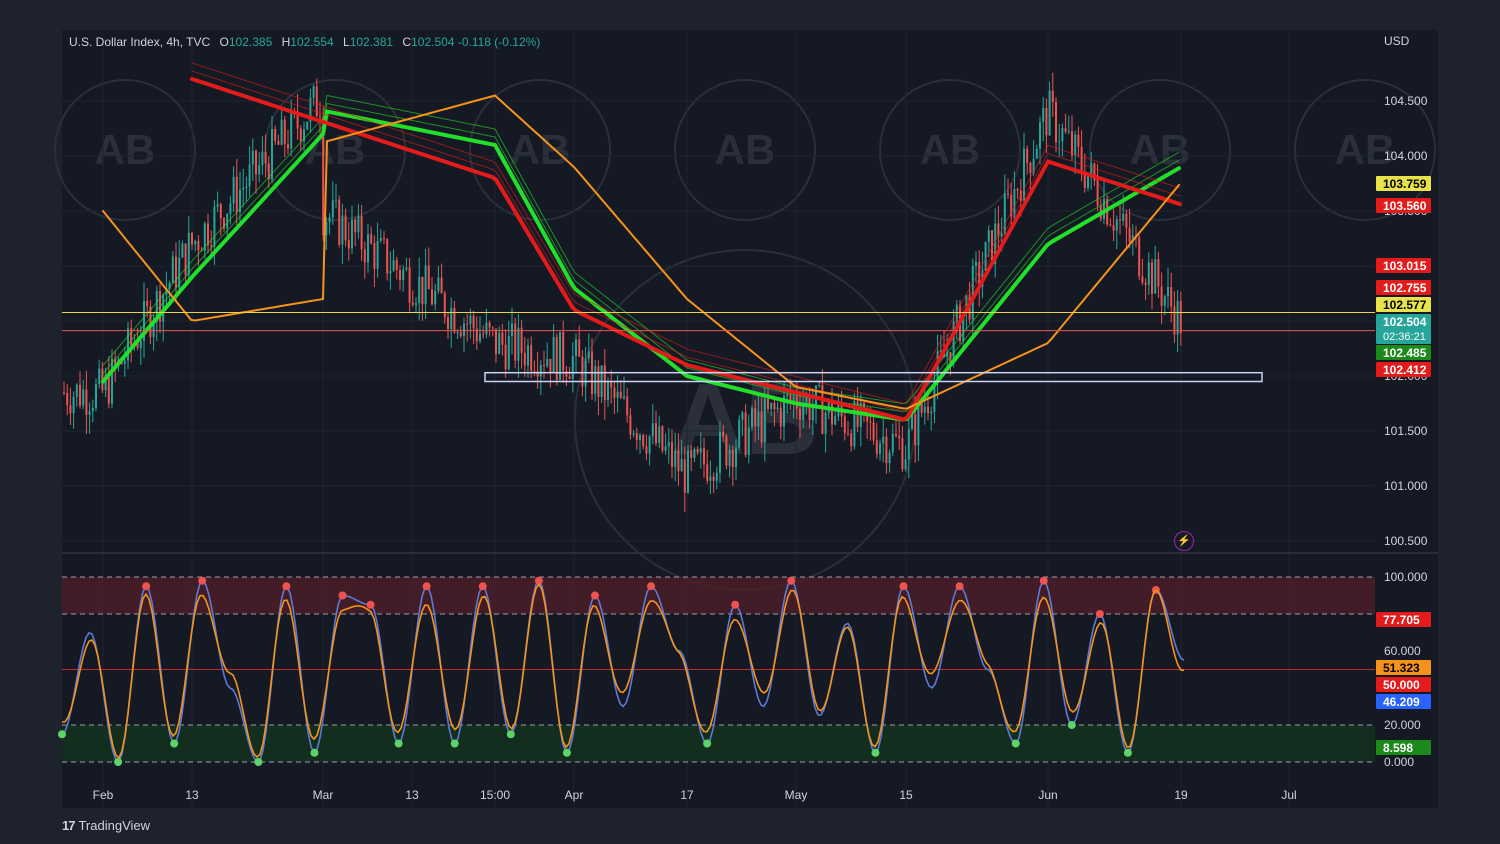 This screenshot has width=1500, height=844. I want to click on time-axis: Feb 13 Mar 13 15:00 Apr 17 May 15 Jun 19 Jul, so click(695, 795).